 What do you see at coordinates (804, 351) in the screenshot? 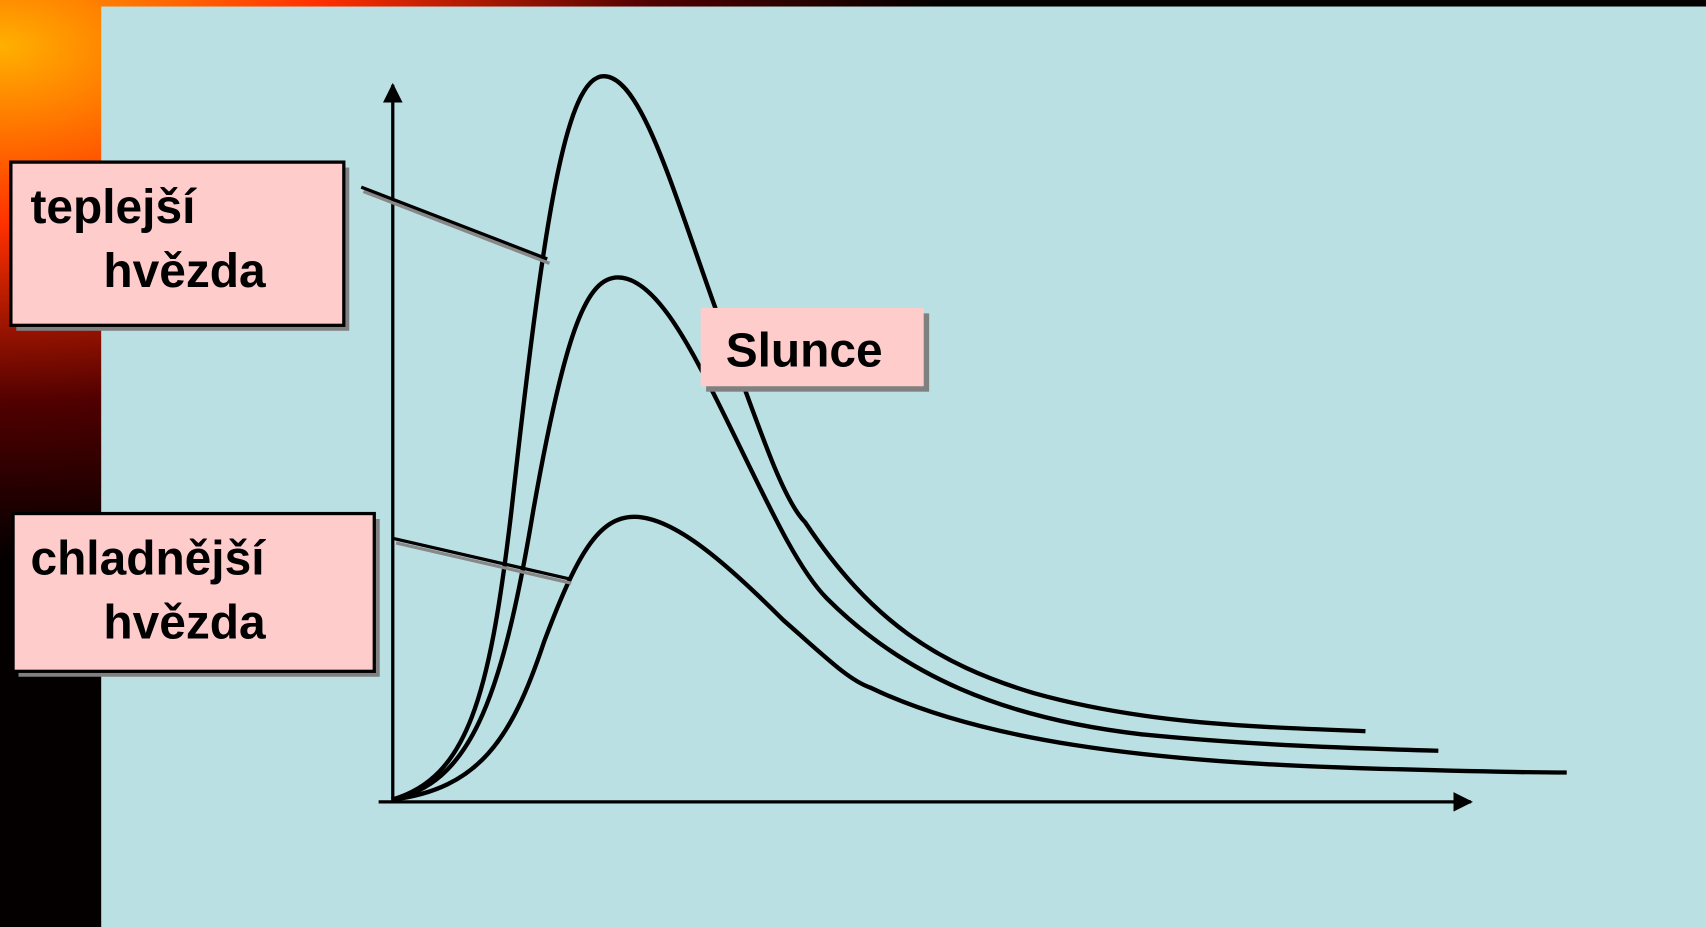
I see `label-text: Slunce` at bounding box center [804, 351].